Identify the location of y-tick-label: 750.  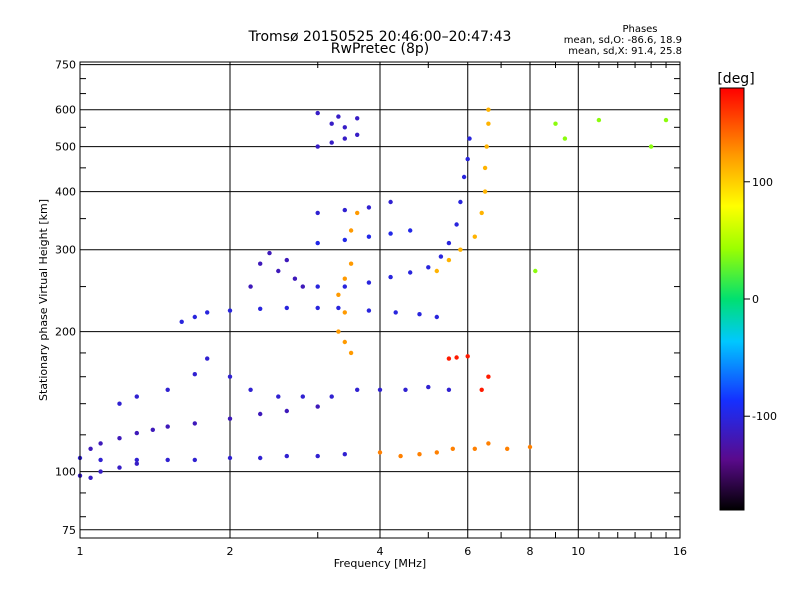
(65, 65).